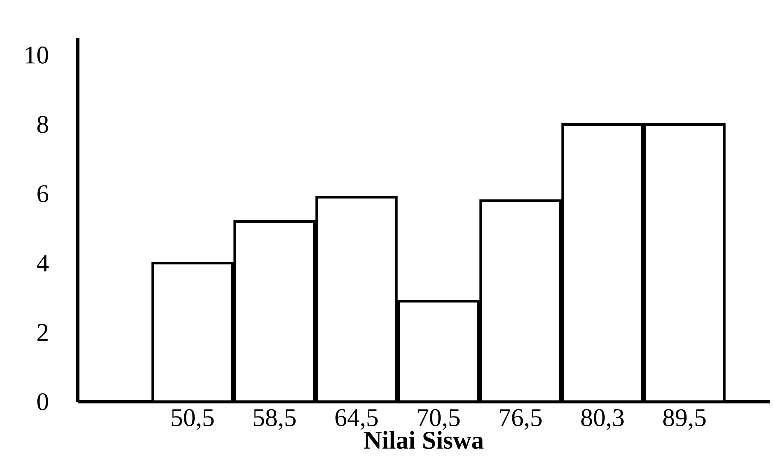 The height and width of the screenshot is (469, 773). What do you see at coordinates (37, 55) in the screenshot?
I see `y-tick-label: 10` at bounding box center [37, 55].